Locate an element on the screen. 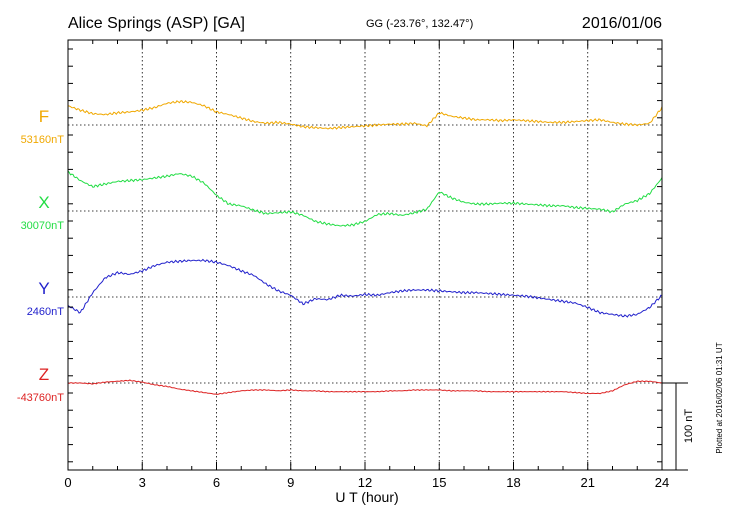 This screenshot has height=520, width=730. x-tick-label: 3 is located at coordinates (142, 482).